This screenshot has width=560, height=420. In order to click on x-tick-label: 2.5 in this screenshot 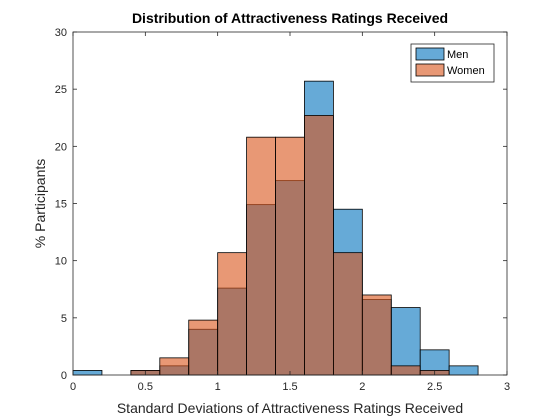, I will do `click(434, 387)`.